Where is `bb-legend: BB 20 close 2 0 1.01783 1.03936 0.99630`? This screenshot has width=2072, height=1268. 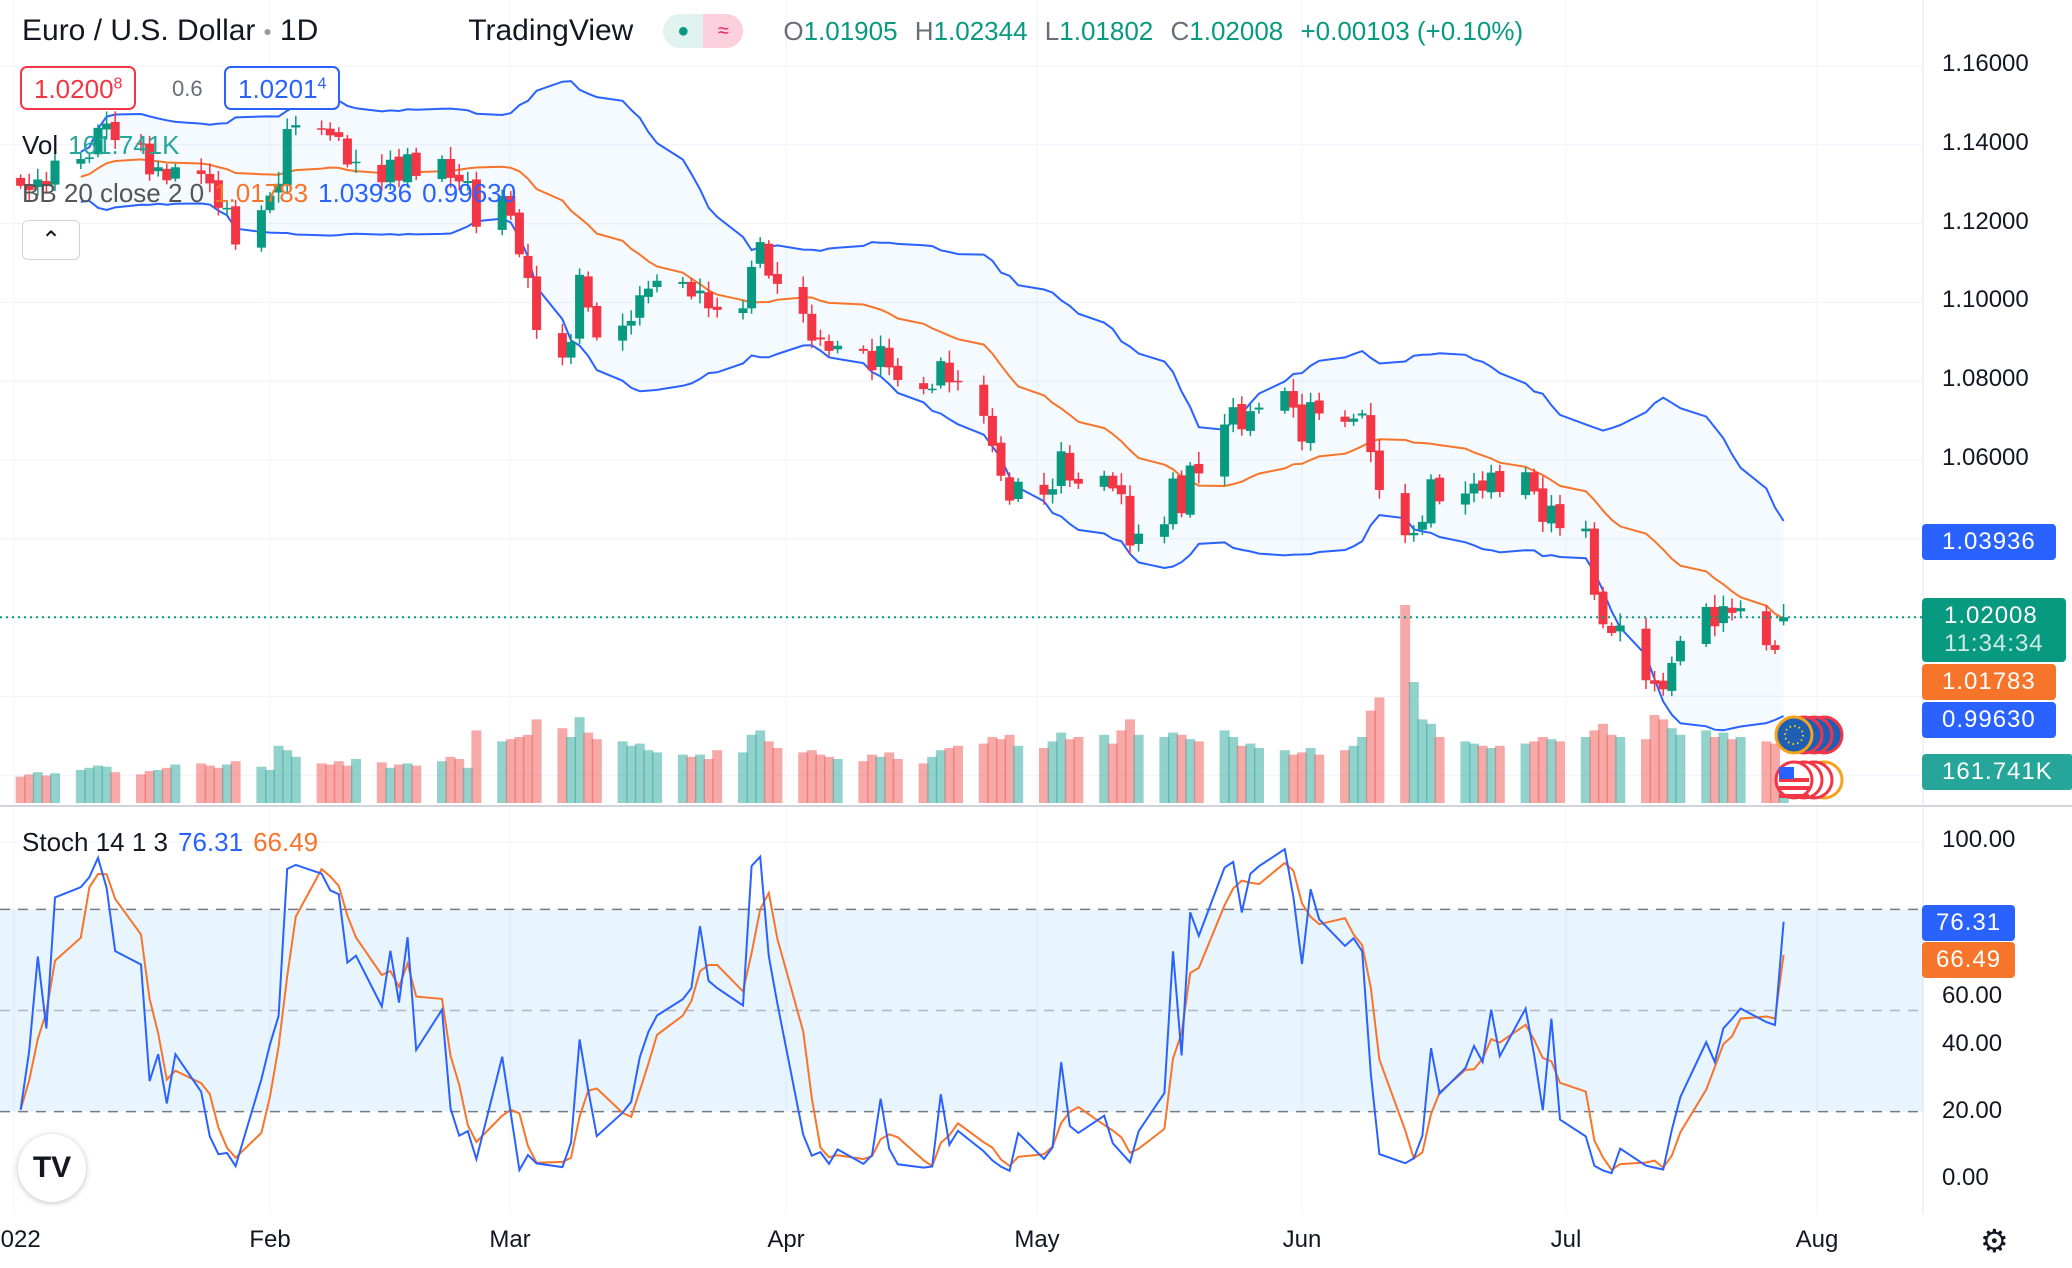 bb-legend: BB 20 close 2 0 1.01783 1.03936 0.99630 is located at coordinates (269, 193).